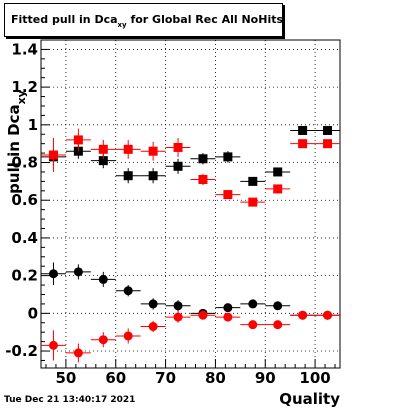  Describe the element at coordinates (24, 238) in the screenshot. I see `y-tick-label: 0.4` at that location.